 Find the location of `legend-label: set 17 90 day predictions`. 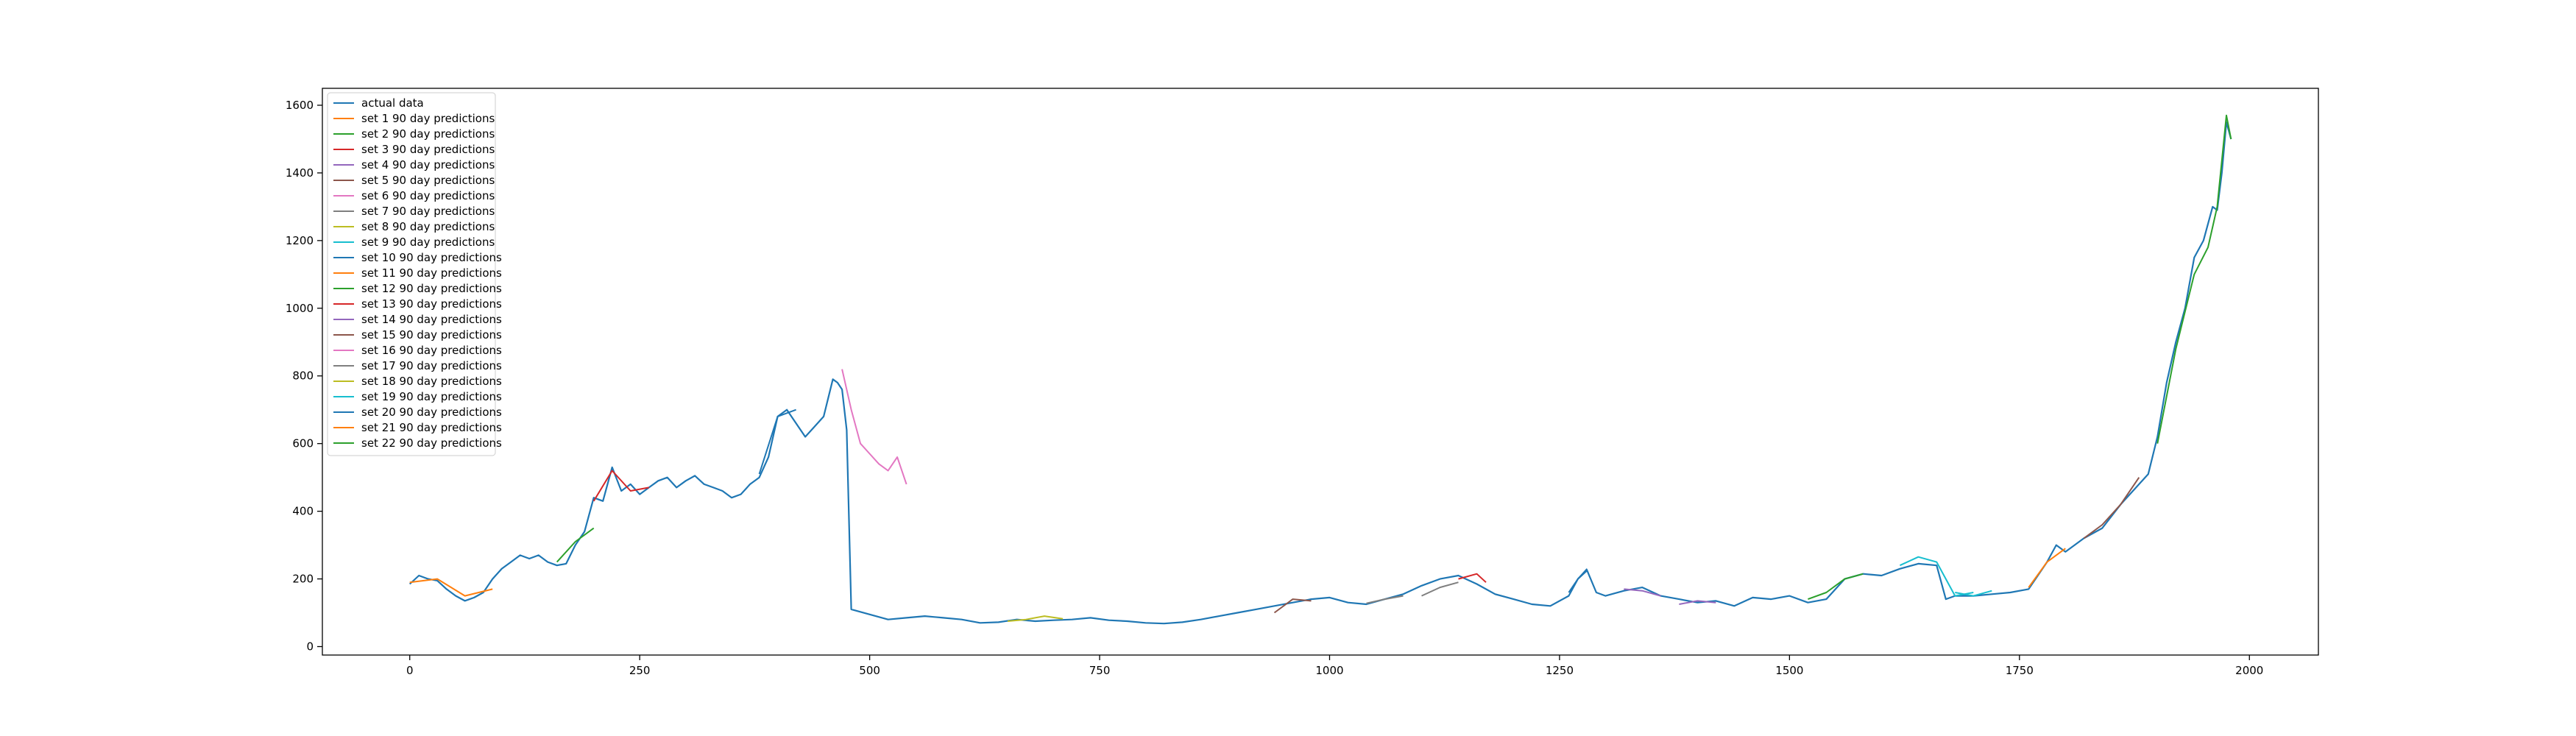

legend-label: set 17 90 day predictions is located at coordinates (431, 365).